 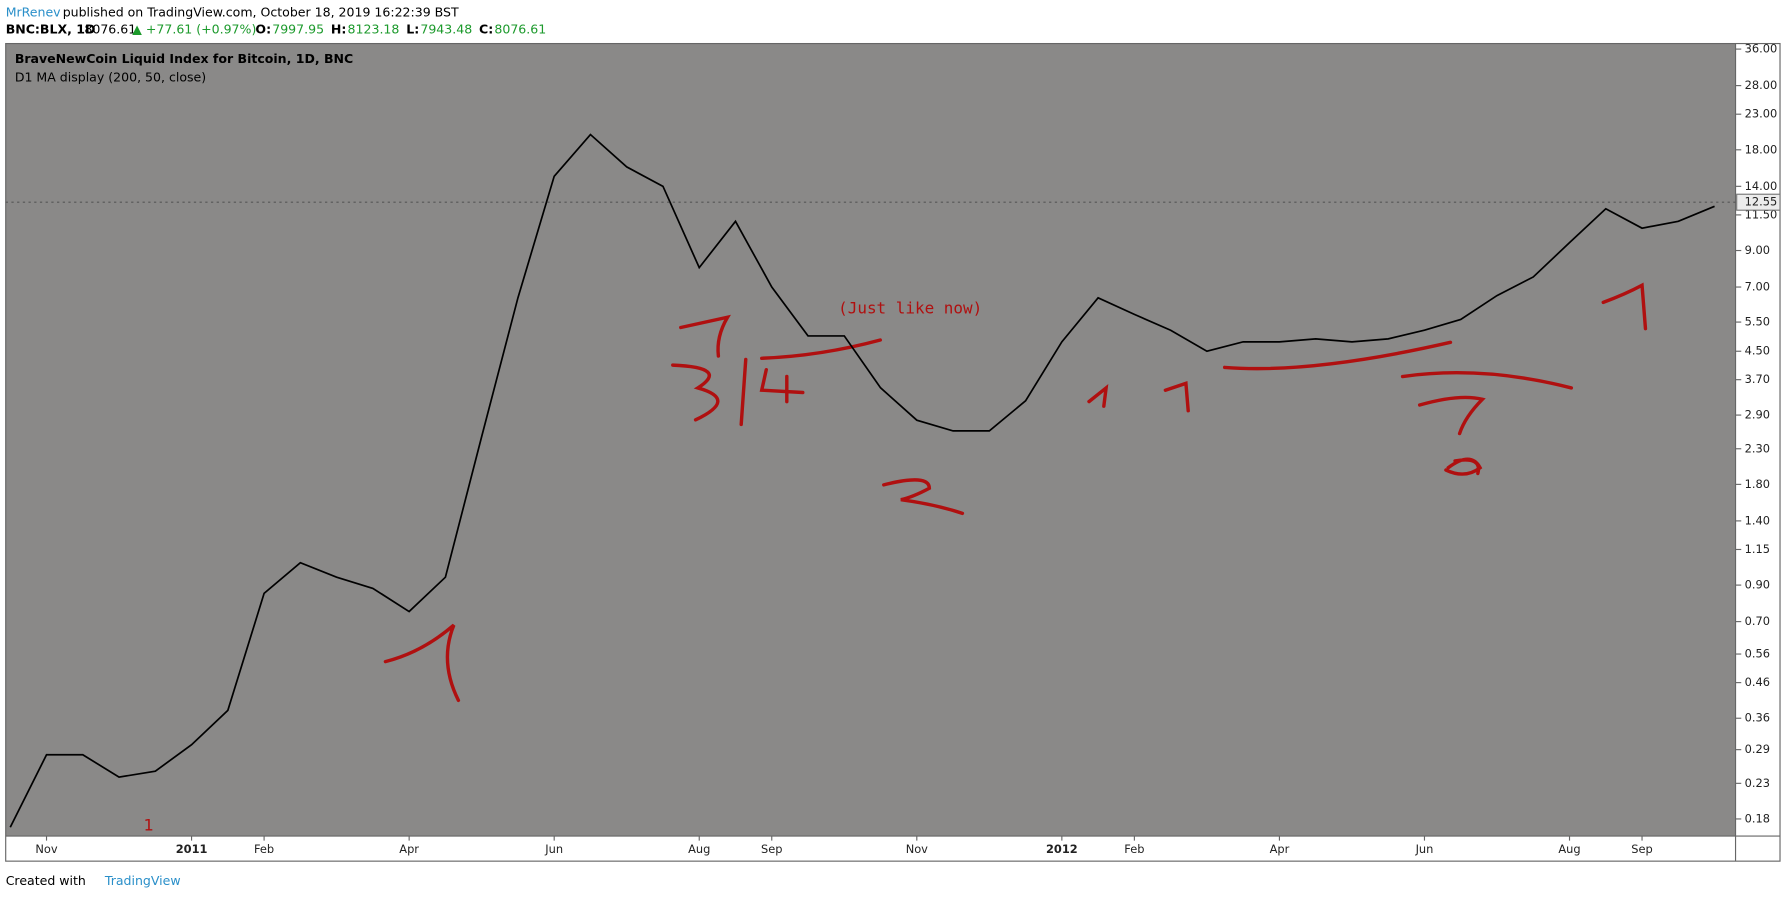 What do you see at coordinates (1757, 818) in the screenshot?
I see `y-tick-label: 0.18` at bounding box center [1757, 818].